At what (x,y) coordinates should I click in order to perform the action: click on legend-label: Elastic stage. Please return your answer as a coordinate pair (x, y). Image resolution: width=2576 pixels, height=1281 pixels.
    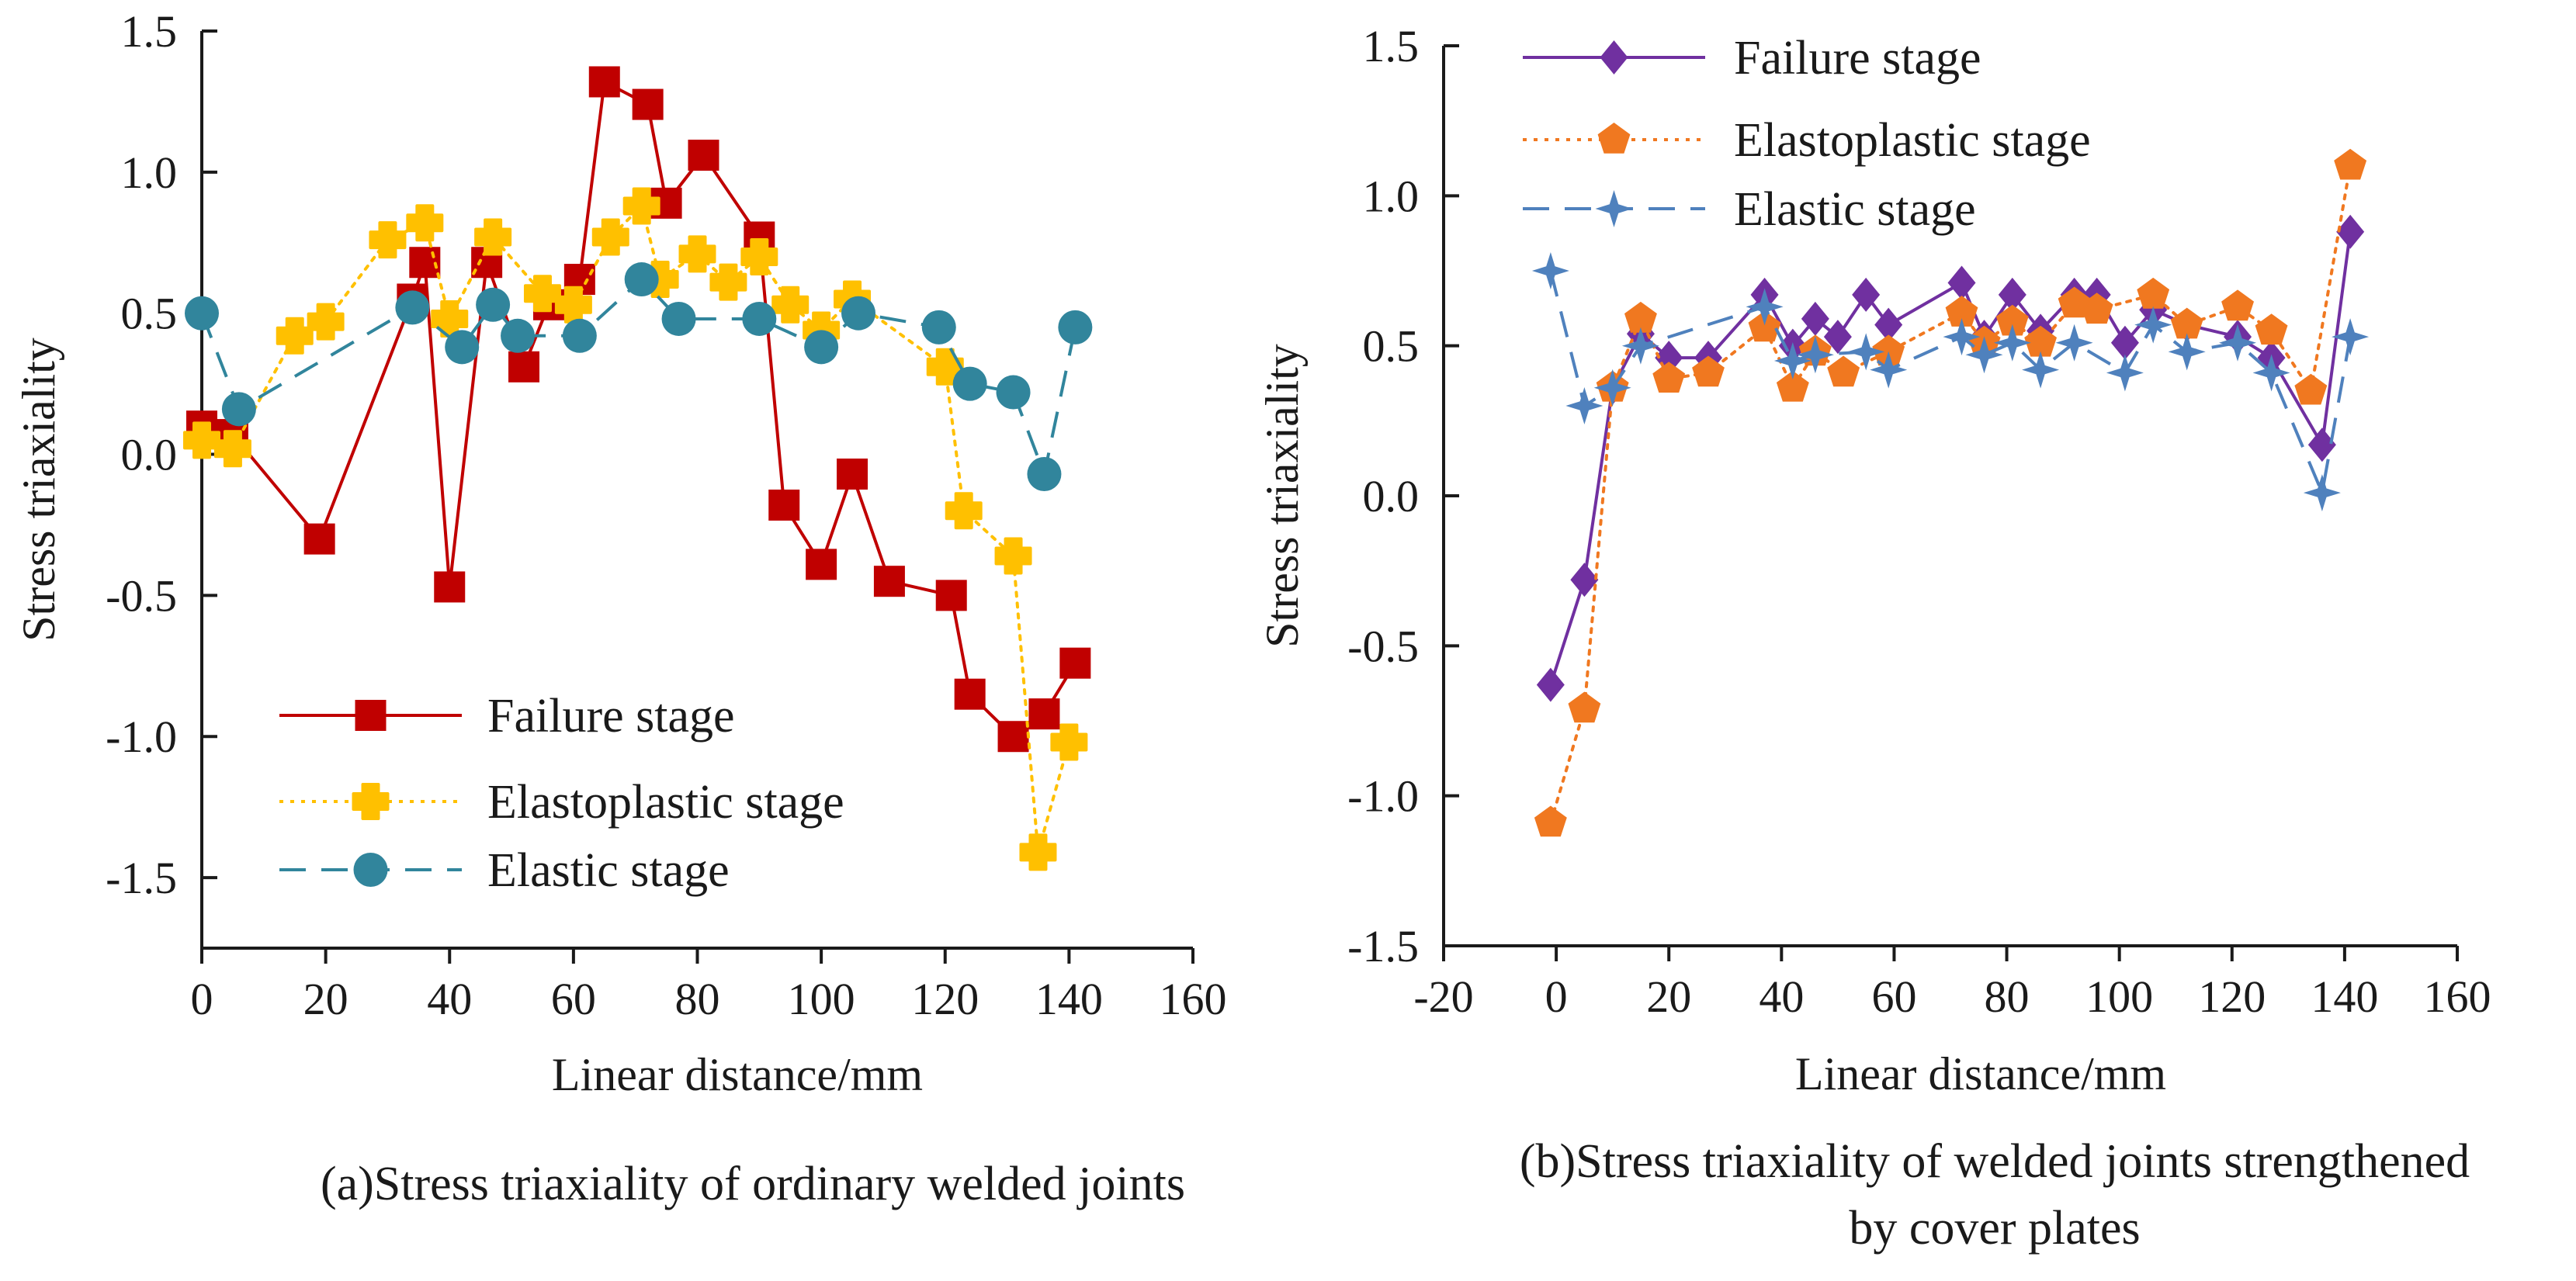
    Looking at the image, I should click on (608, 871).